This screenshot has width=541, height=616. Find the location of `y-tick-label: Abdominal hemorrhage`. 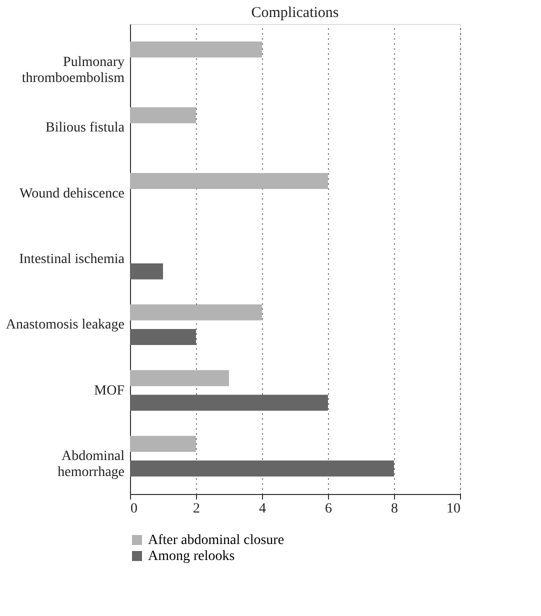

y-tick-label: Abdominal hemorrhage is located at coordinates (91, 464).